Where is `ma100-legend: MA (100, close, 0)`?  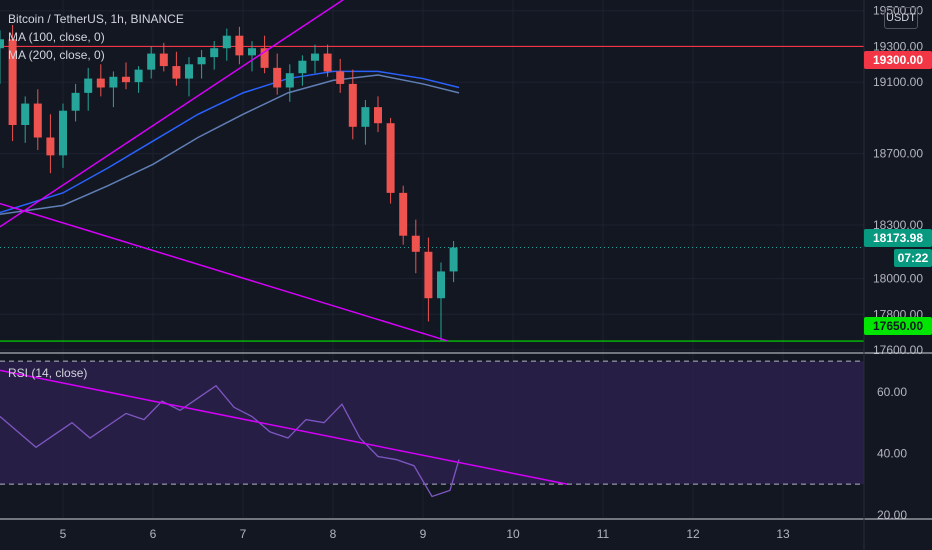
ma100-legend: MA (100, close, 0) is located at coordinates (56, 37).